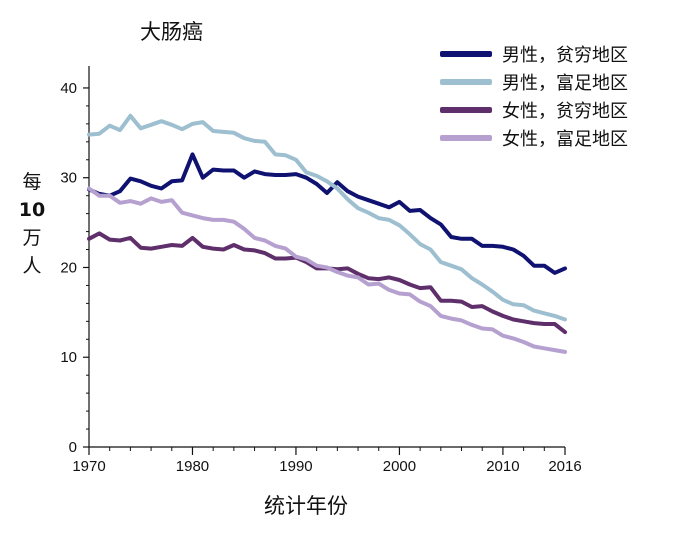 This screenshot has width=690, height=536. Describe the element at coordinates (88, 466) in the screenshot. I see `x-tick-label: 1970` at that location.